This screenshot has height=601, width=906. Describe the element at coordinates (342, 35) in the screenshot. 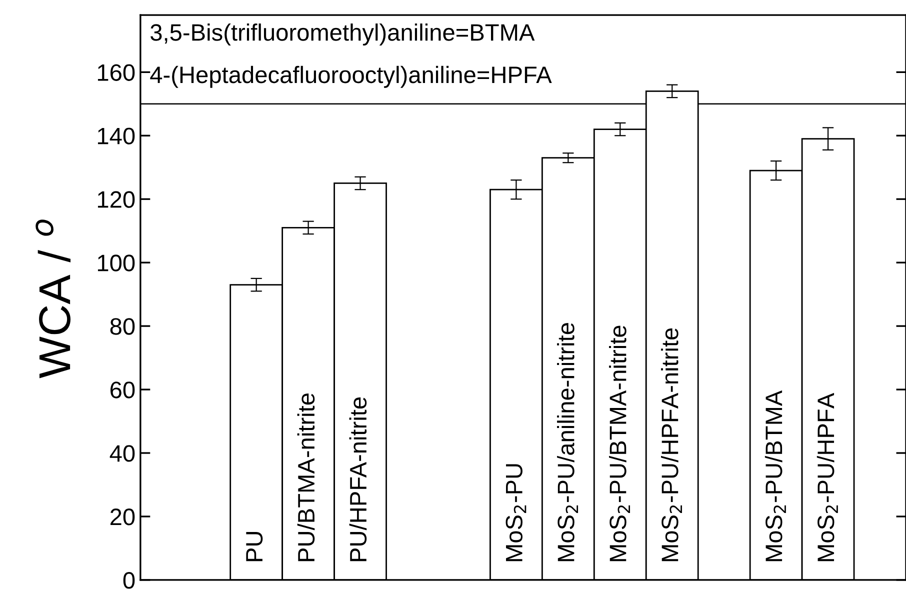

I see `annotation: 3,5-Bis(trifluoromethyl)aniline=BTMA` at that location.